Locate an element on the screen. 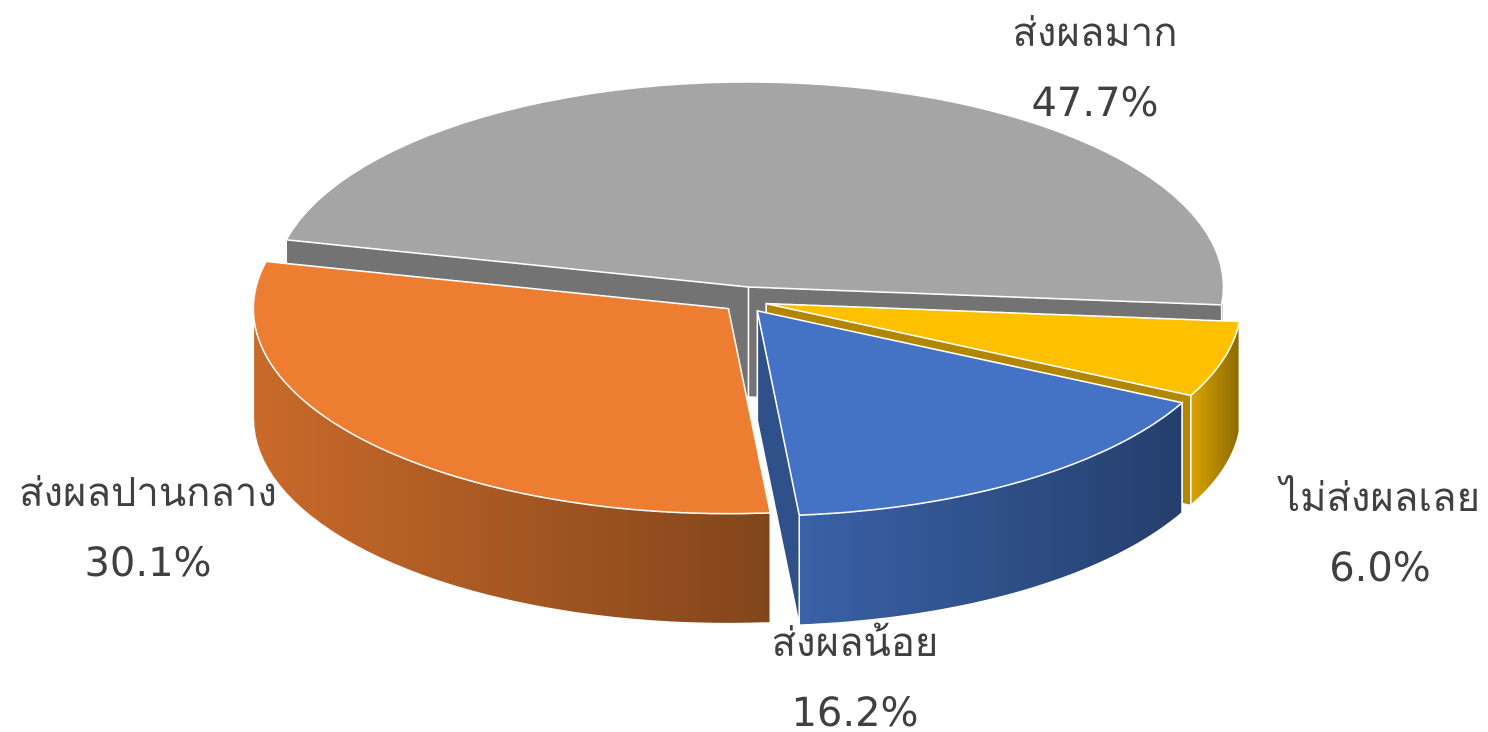 This screenshot has height=732, width=1488. category-label: ส่งผลปานกลาง is located at coordinates (148, 493).